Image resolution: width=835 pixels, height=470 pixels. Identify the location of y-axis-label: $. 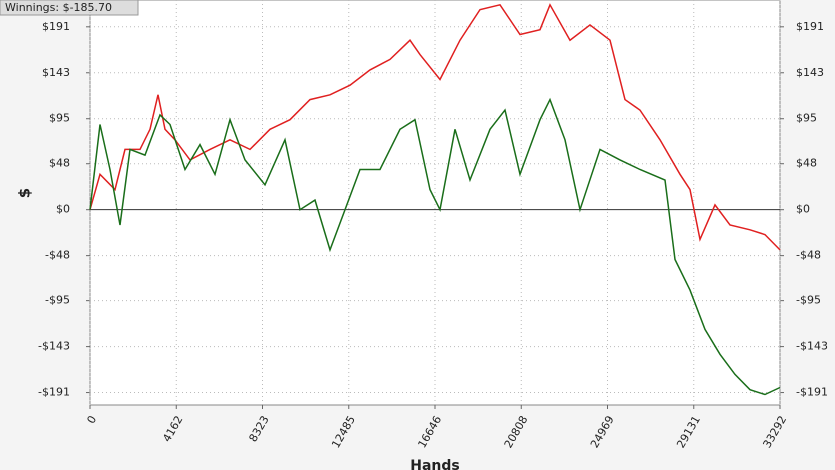
(25, 193).